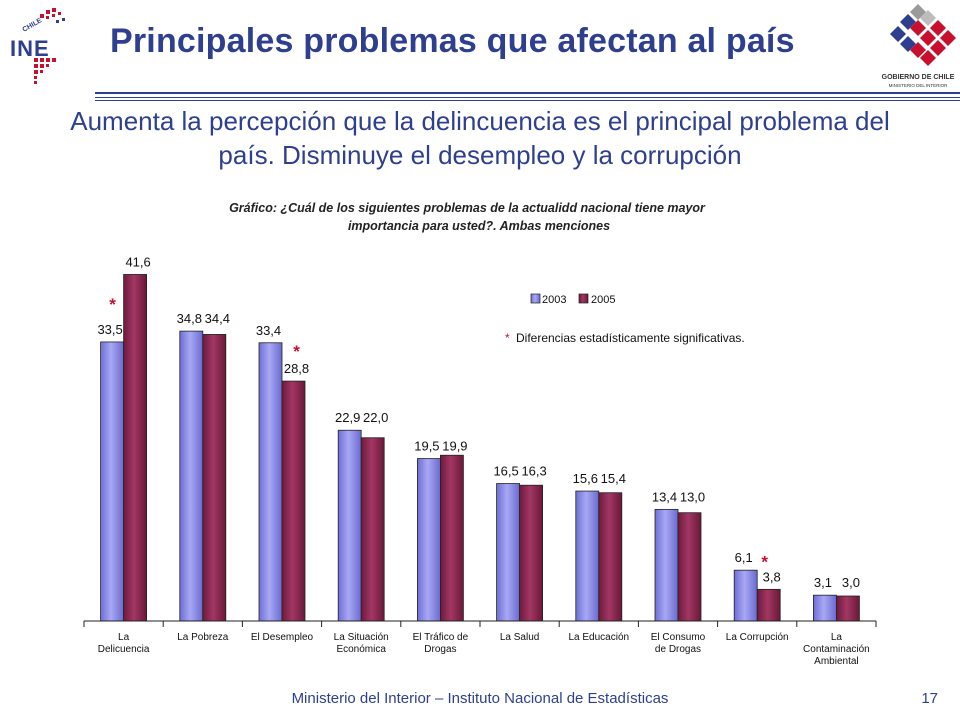  What do you see at coordinates (296, 351) in the screenshot?
I see `significance-mark-2: *` at bounding box center [296, 351].